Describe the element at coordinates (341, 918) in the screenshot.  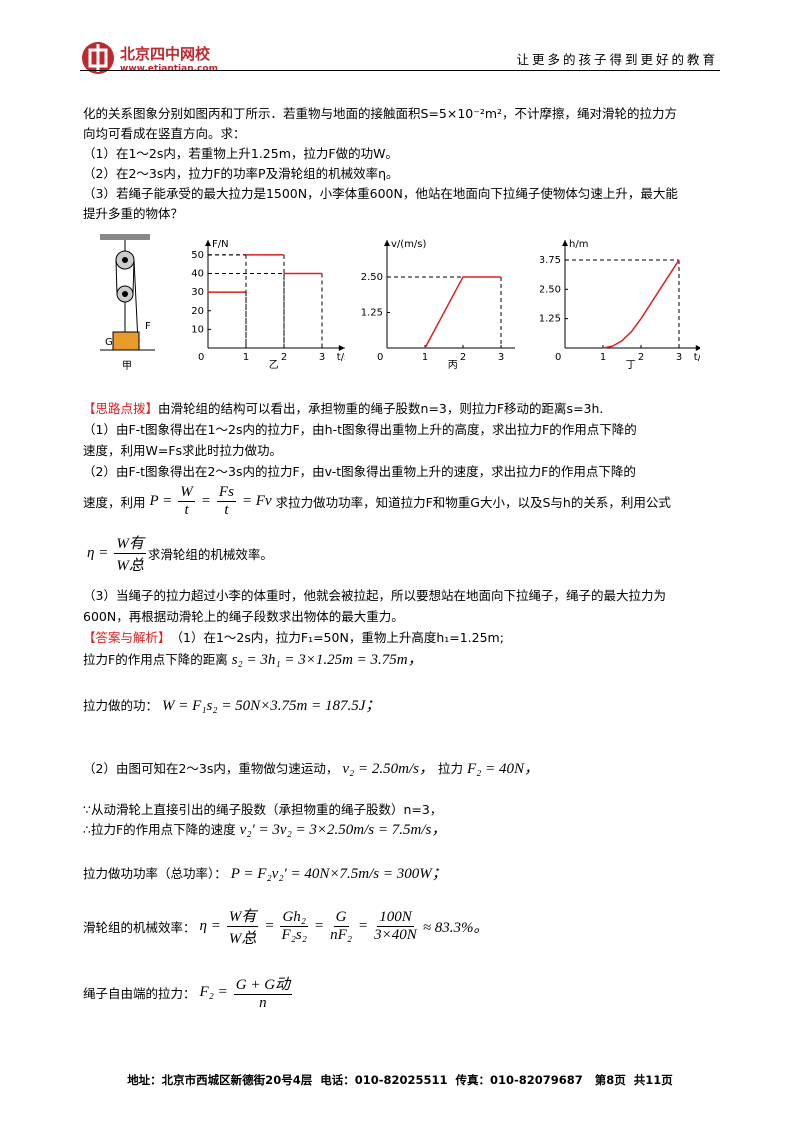
I see `numerator: G` at that location.